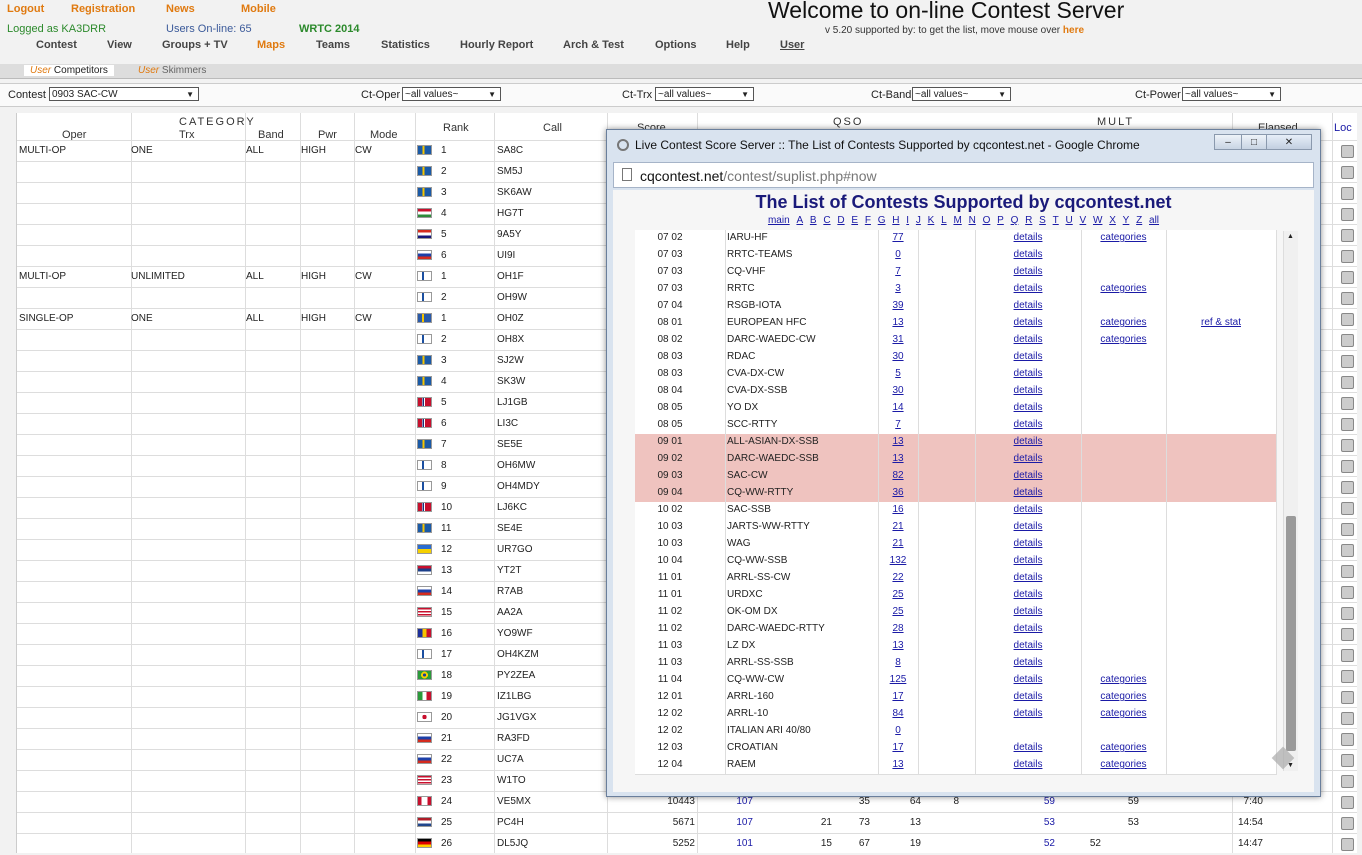  What do you see at coordinates (1083, 220) in the screenshot?
I see `letter-link: V` at bounding box center [1083, 220].